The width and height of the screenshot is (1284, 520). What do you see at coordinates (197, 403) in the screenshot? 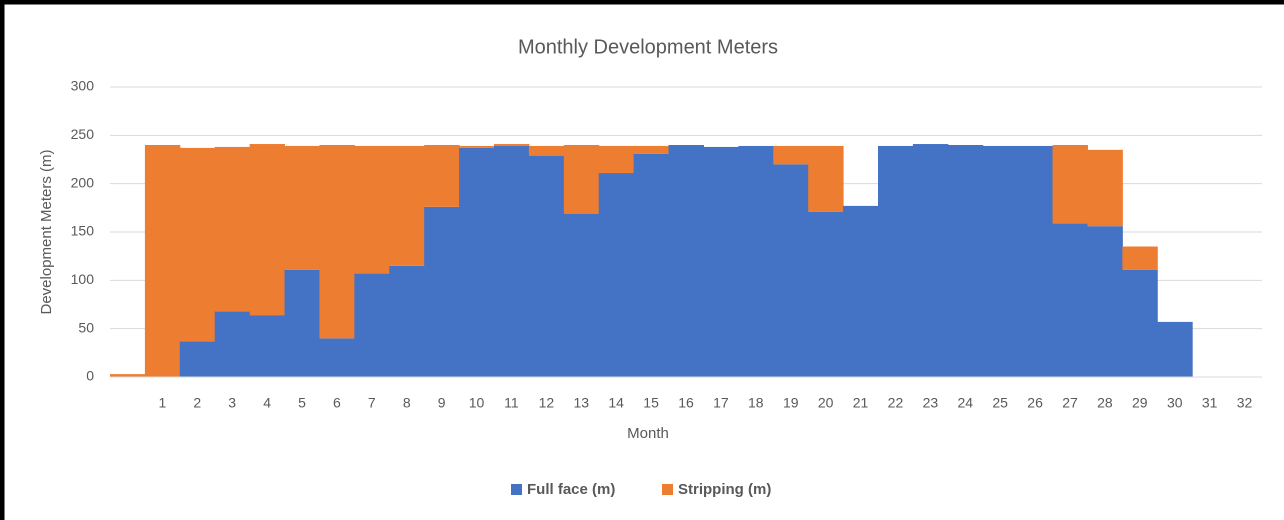
I see `x-tick-label: 2` at bounding box center [197, 403].